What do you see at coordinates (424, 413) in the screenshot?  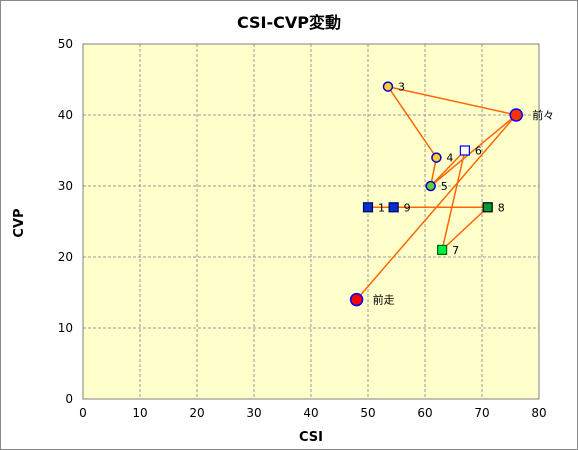 I see `x-tick-label: 60` at bounding box center [424, 413].